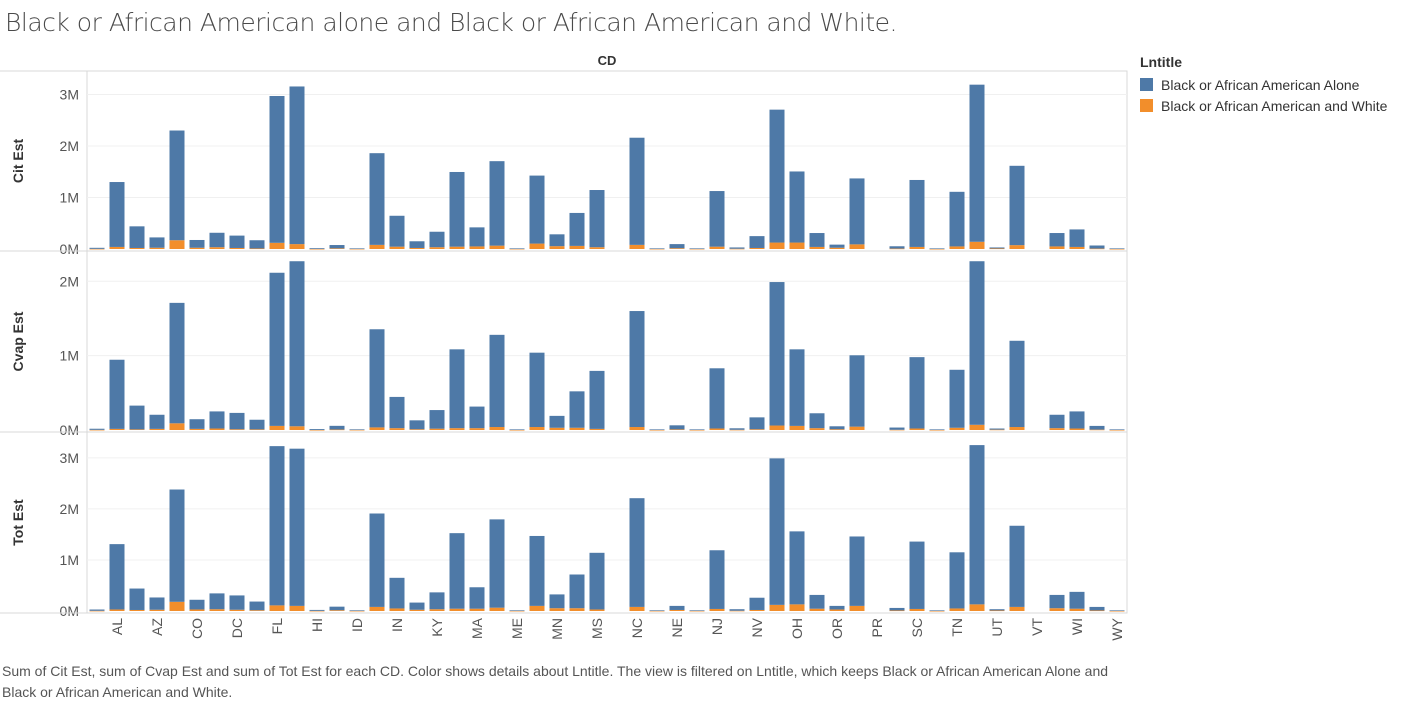 The image size is (1423, 704). What do you see at coordinates (597, 219) in the screenshot?
I see `bar-alone-MS` at bounding box center [597, 219].